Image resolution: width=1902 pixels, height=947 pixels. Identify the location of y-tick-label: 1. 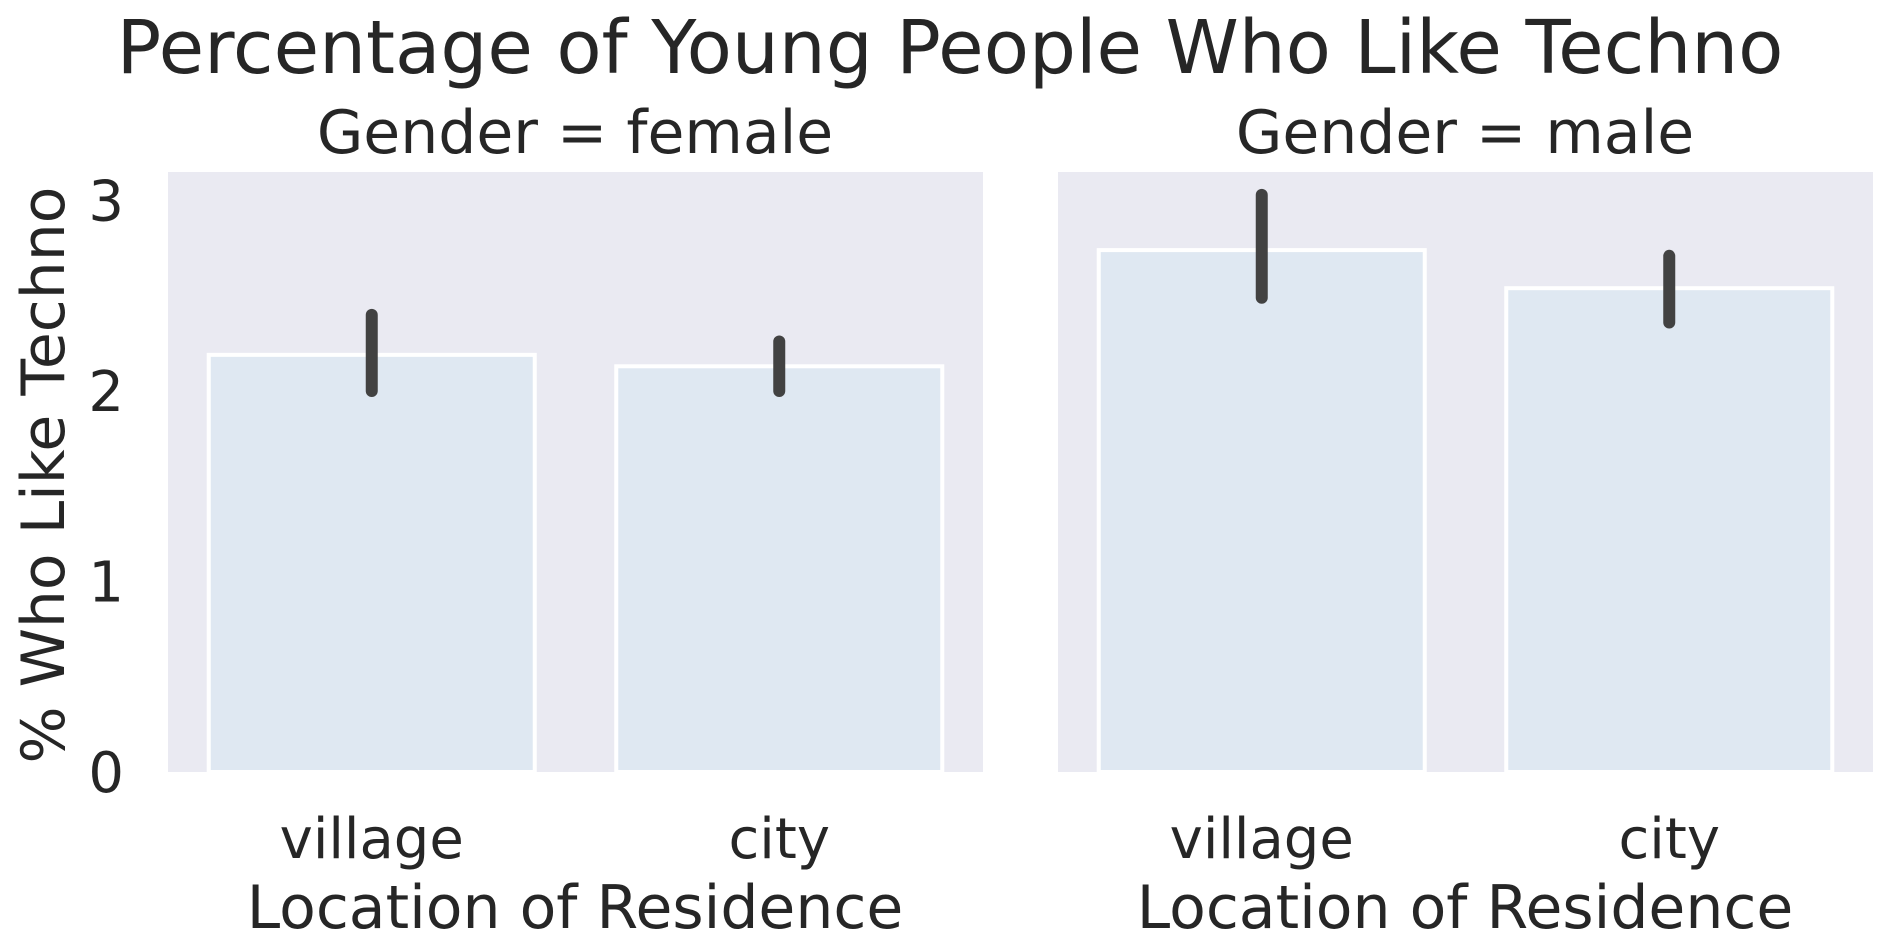
(106, 583).